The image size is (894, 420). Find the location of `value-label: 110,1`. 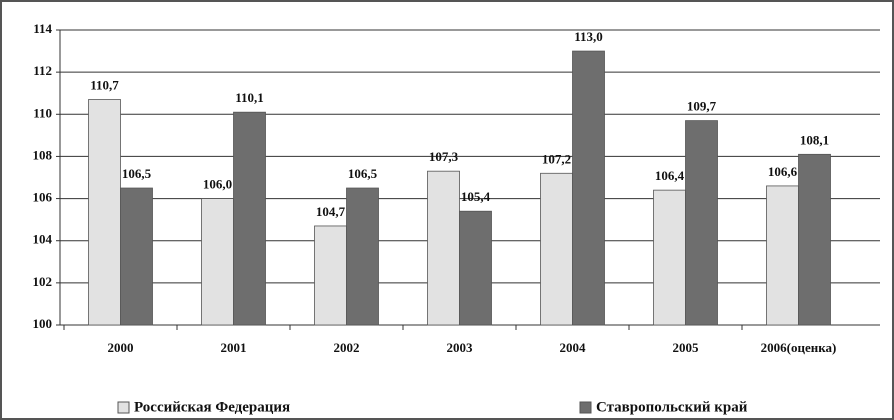

value-label: 110,1 is located at coordinates (249, 97).